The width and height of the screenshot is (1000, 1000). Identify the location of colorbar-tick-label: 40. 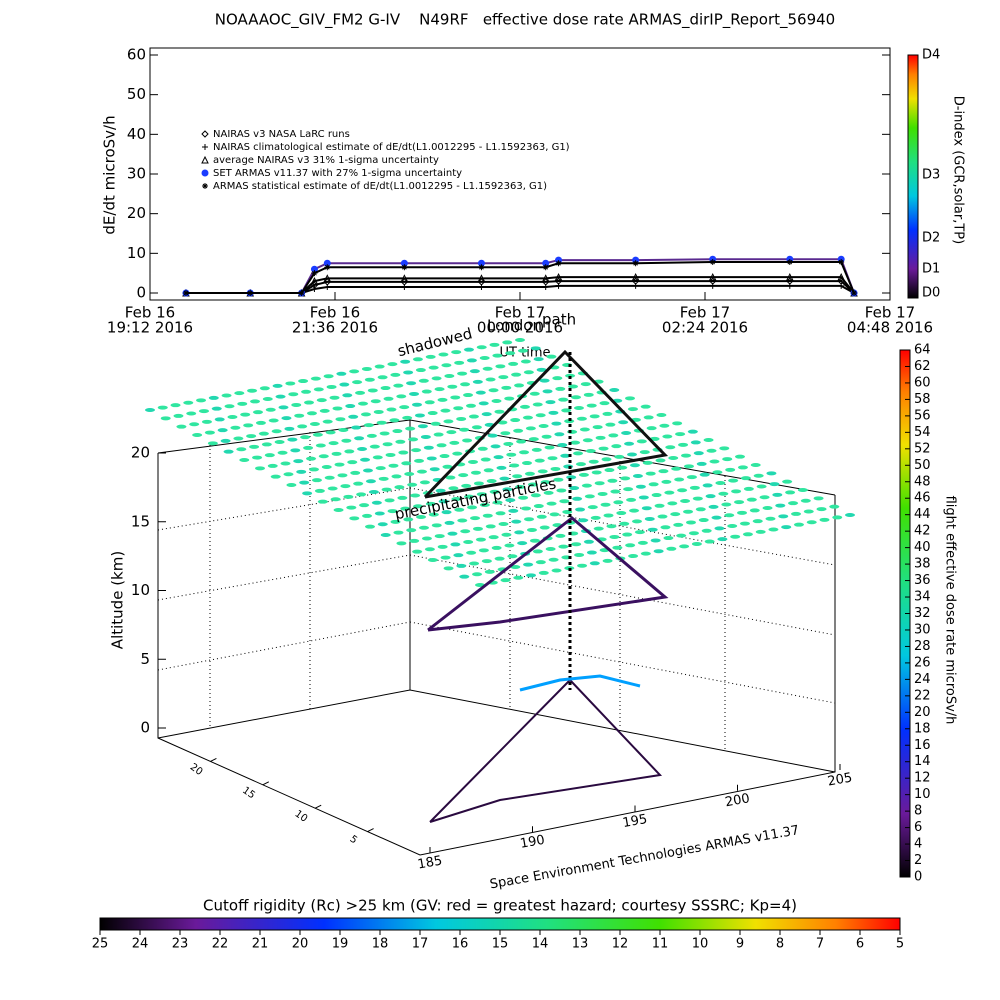
(922, 547).